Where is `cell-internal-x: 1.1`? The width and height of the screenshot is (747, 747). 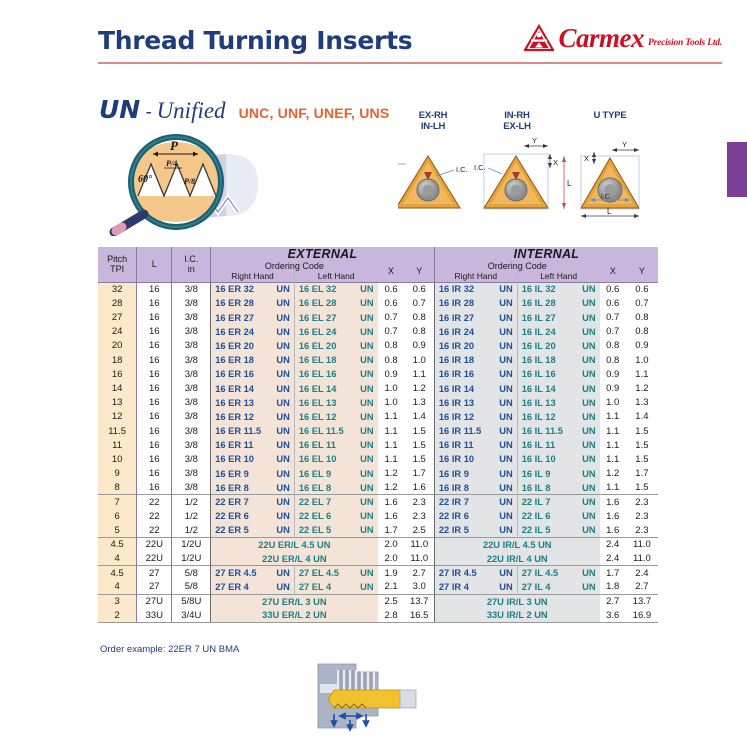
cell-internal-x: 1.1 is located at coordinates (612, 487).